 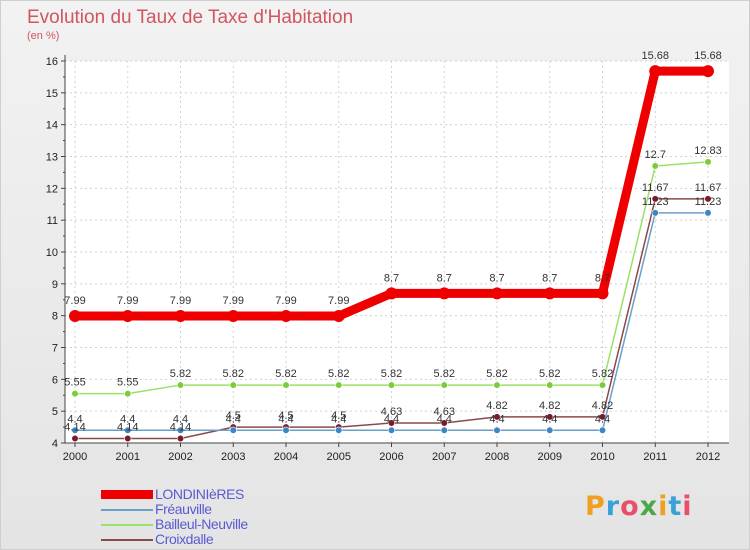 I want to click on proxiti-logo: Proxiti, so click(x=639, y=506).